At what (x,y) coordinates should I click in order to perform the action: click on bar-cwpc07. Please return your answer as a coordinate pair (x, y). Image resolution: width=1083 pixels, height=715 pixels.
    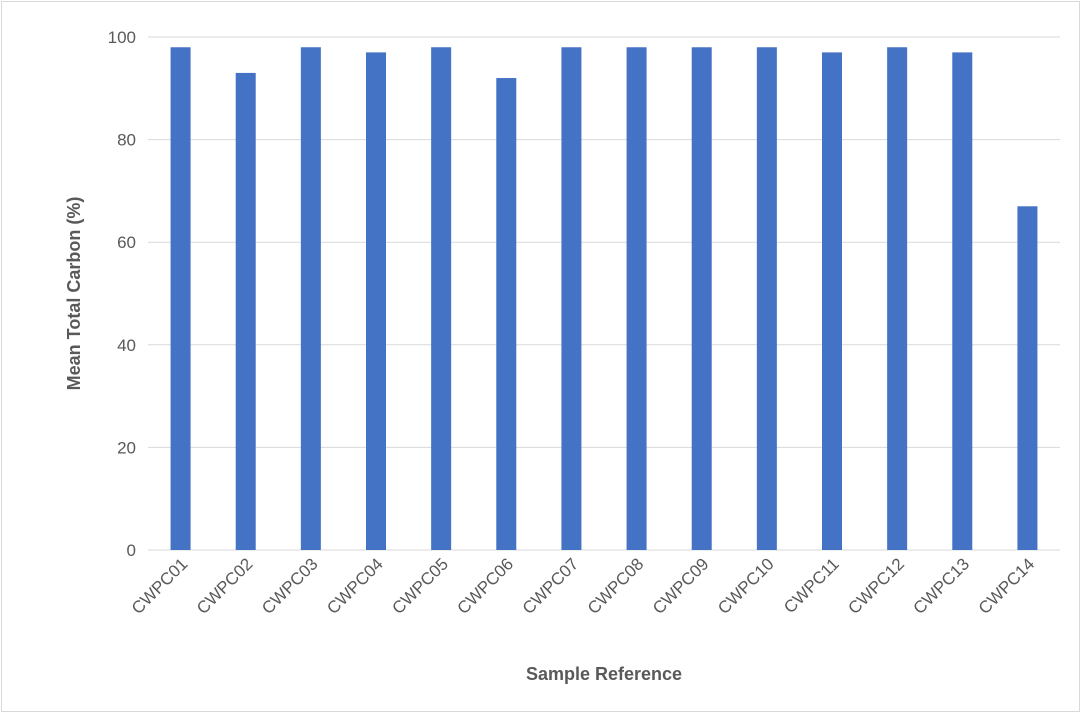
    Looking at the image, I should click on (571, 298).